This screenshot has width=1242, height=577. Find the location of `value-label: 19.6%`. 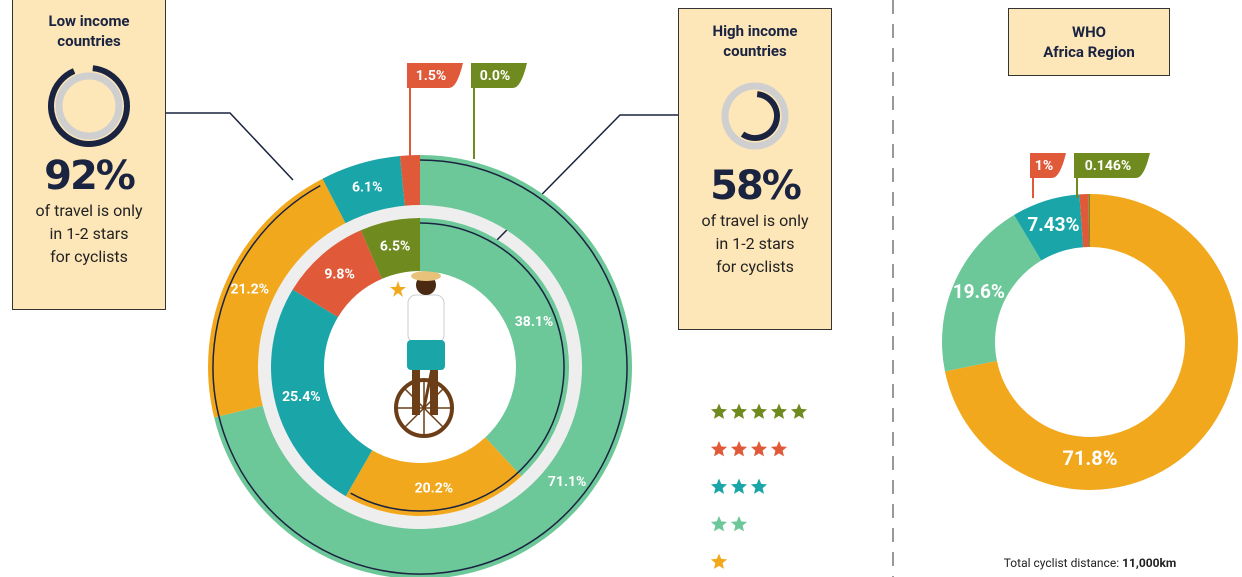

value-label: 19.6% is located at coordinates (979, 291).